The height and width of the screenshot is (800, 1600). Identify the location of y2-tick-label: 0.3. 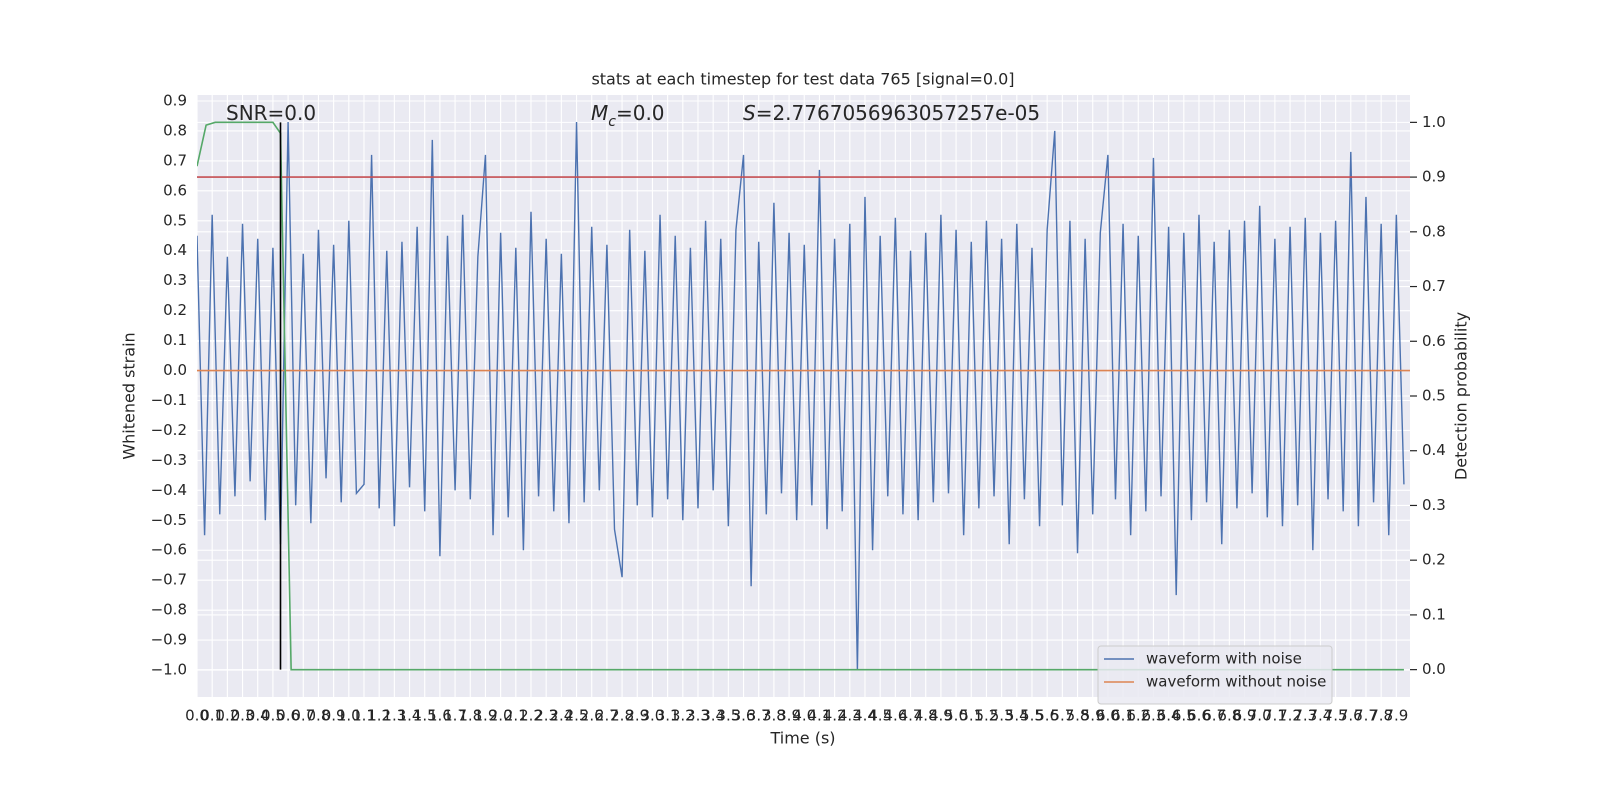
(1434, 505).